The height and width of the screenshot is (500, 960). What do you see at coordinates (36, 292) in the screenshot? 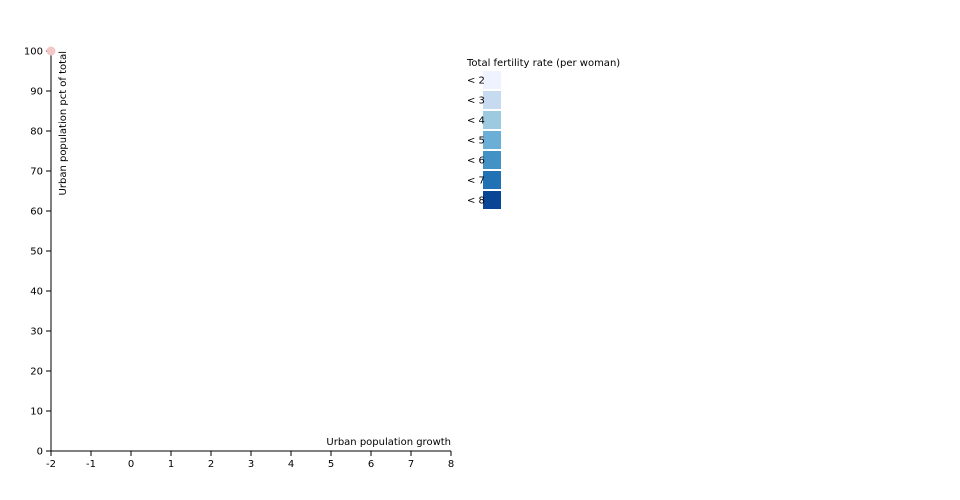
I see `y-tick-label: 40` at bounding box center [36, 292].